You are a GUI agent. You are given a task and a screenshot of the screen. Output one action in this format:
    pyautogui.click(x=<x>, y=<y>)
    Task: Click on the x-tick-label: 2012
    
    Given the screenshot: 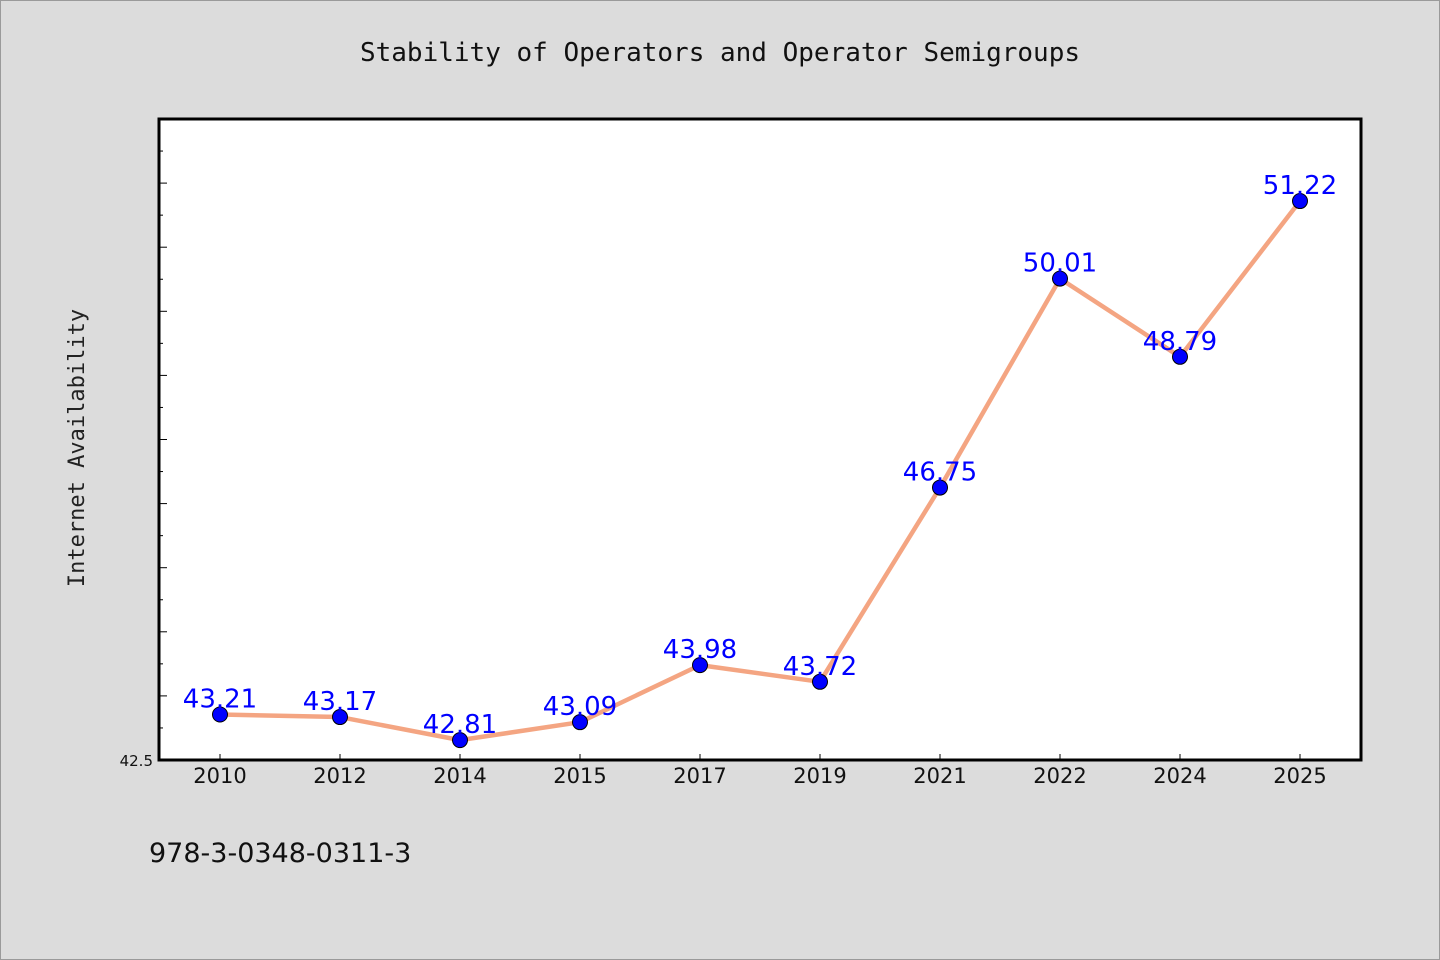 What is the action you would take?
    pyautogui.click(x=339, y=776)
    